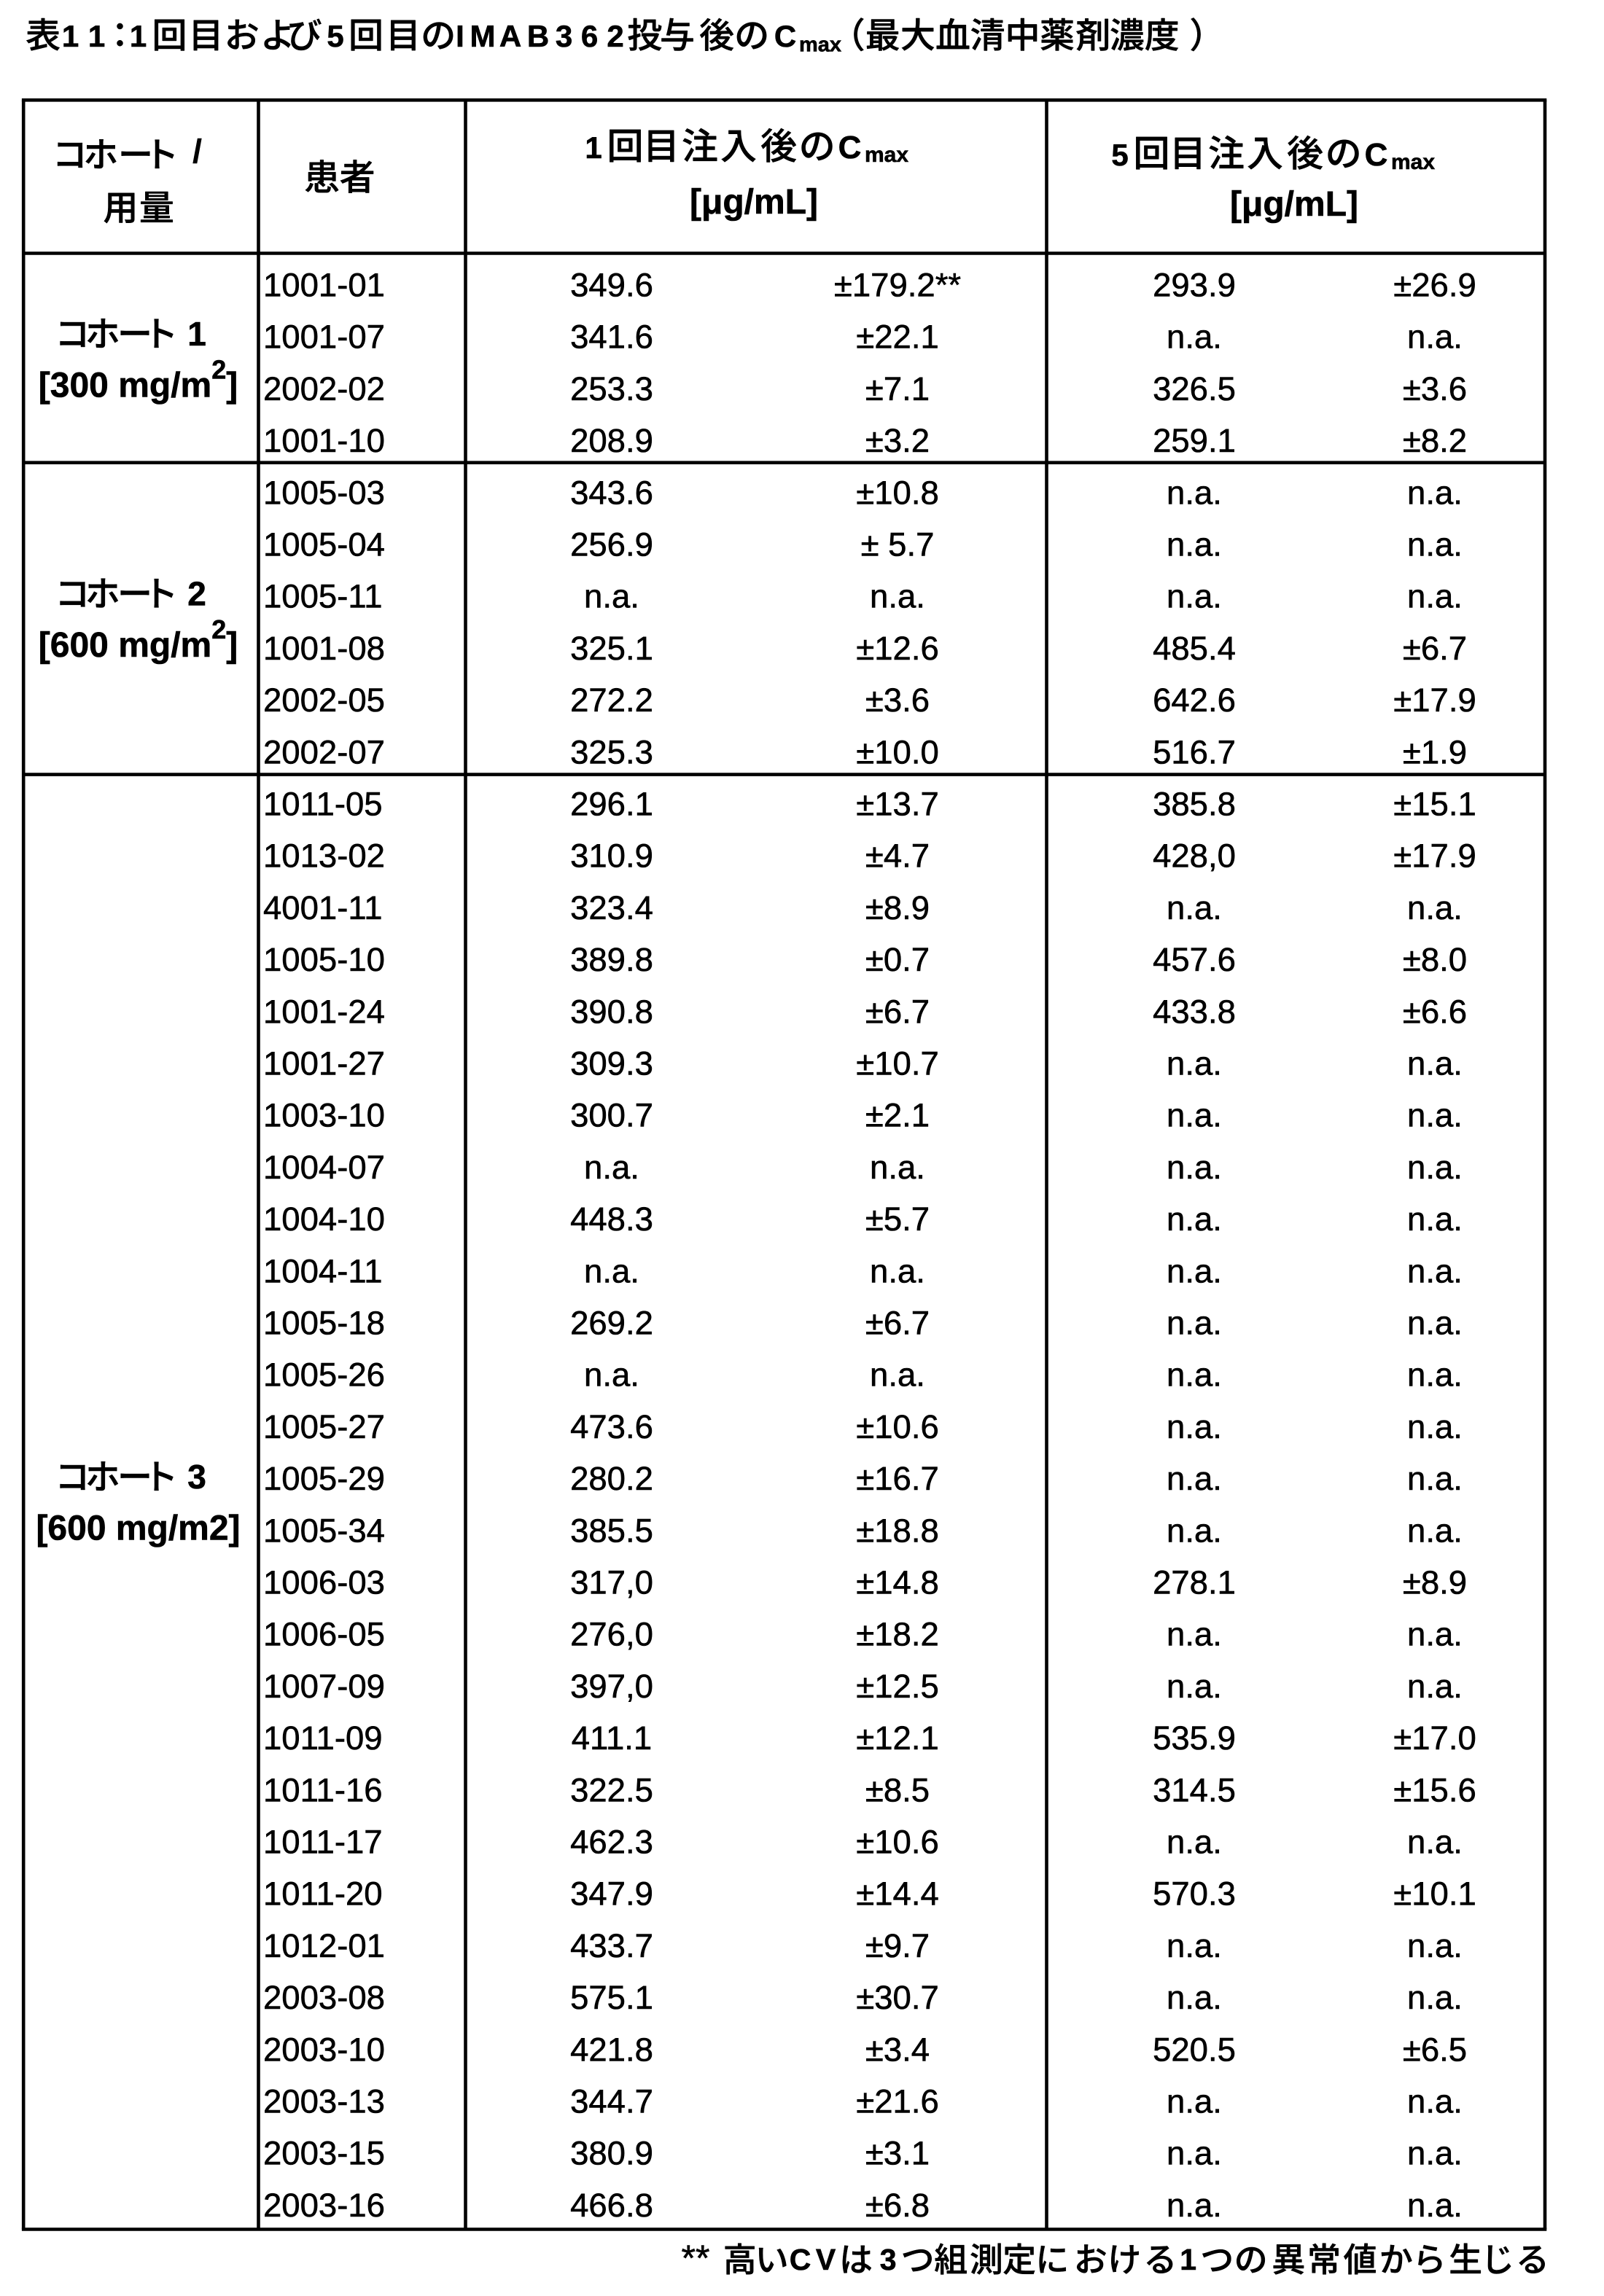  What do you see at coordinates (897, 805) in the screenshot?
I see `svg-text: ±13.7` at bounding box center [897, 805].